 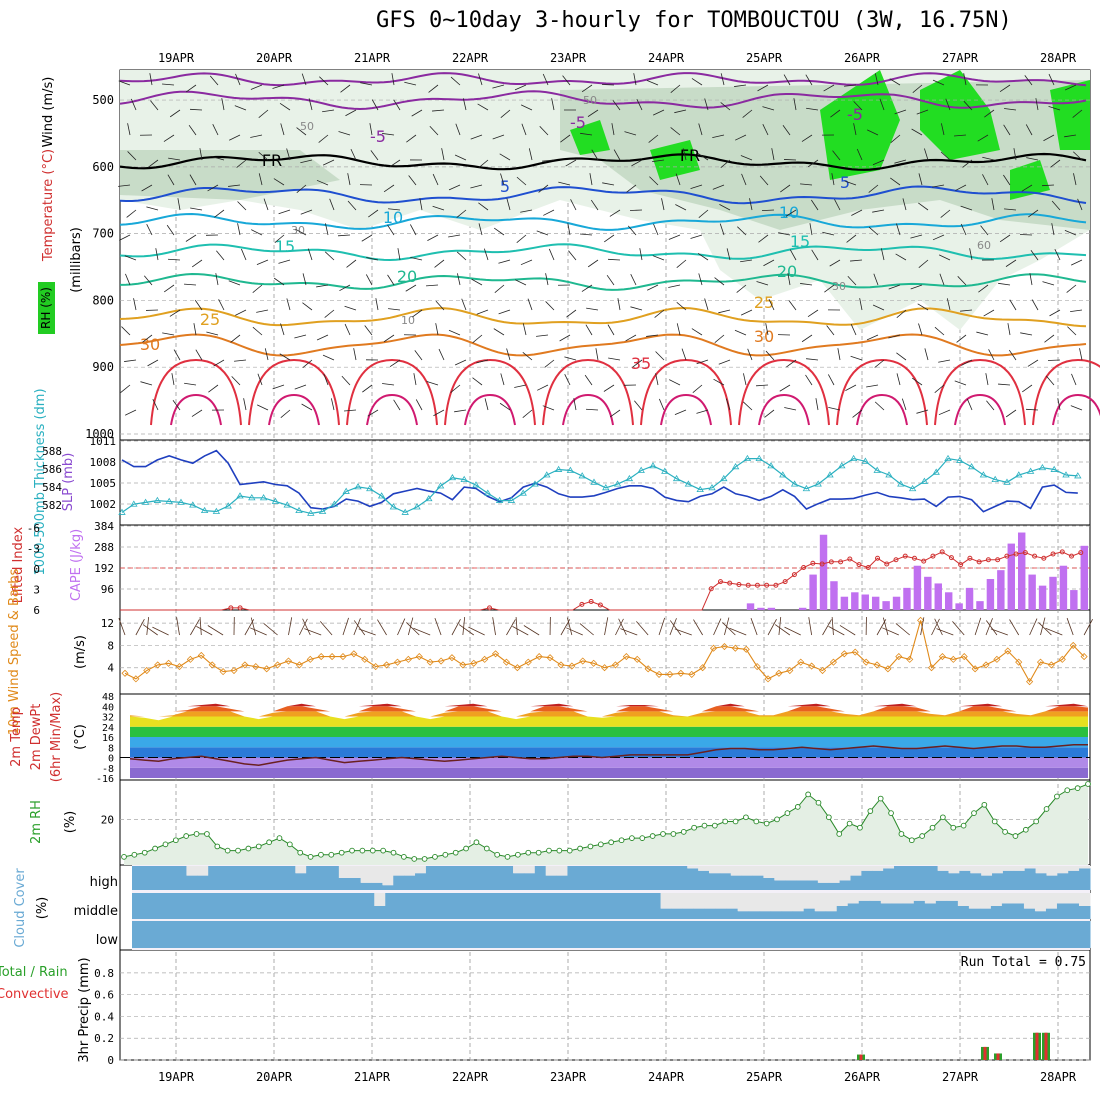 I want to click on pressure-tick: 700, so click(x=103, y=234).